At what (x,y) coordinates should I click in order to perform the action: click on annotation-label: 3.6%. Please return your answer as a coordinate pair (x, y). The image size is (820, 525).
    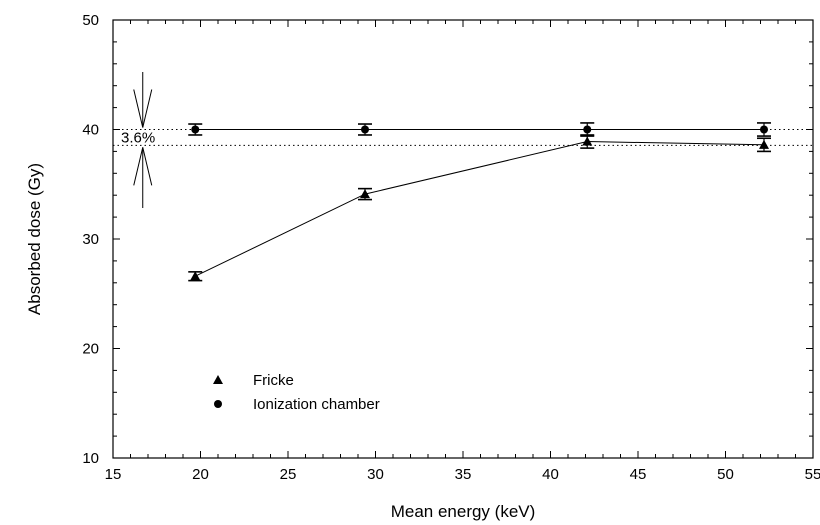
    Looking at the image, I should click on (138, 137).